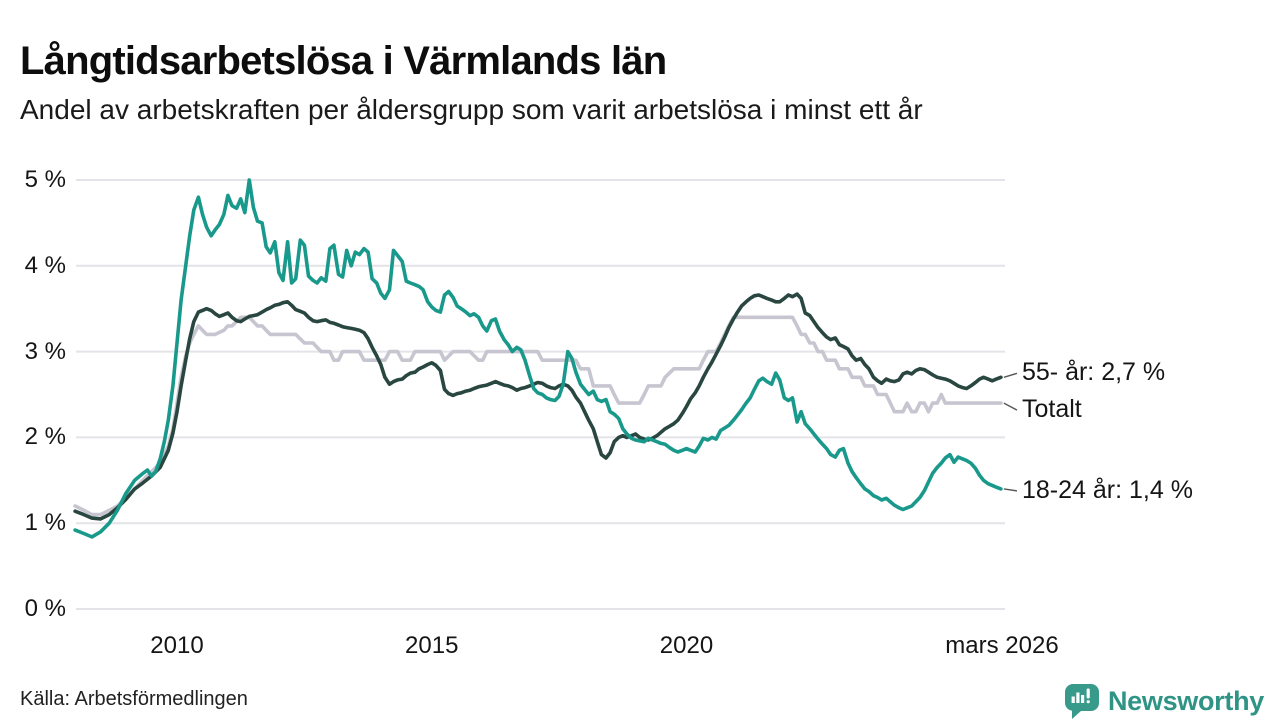 Image resolution: width=1280 pixels, height=720 pixels. Describe the element at coordinates (177, 645) in the screenshot. I see `x-axis-tick-label: 2010` at that location.